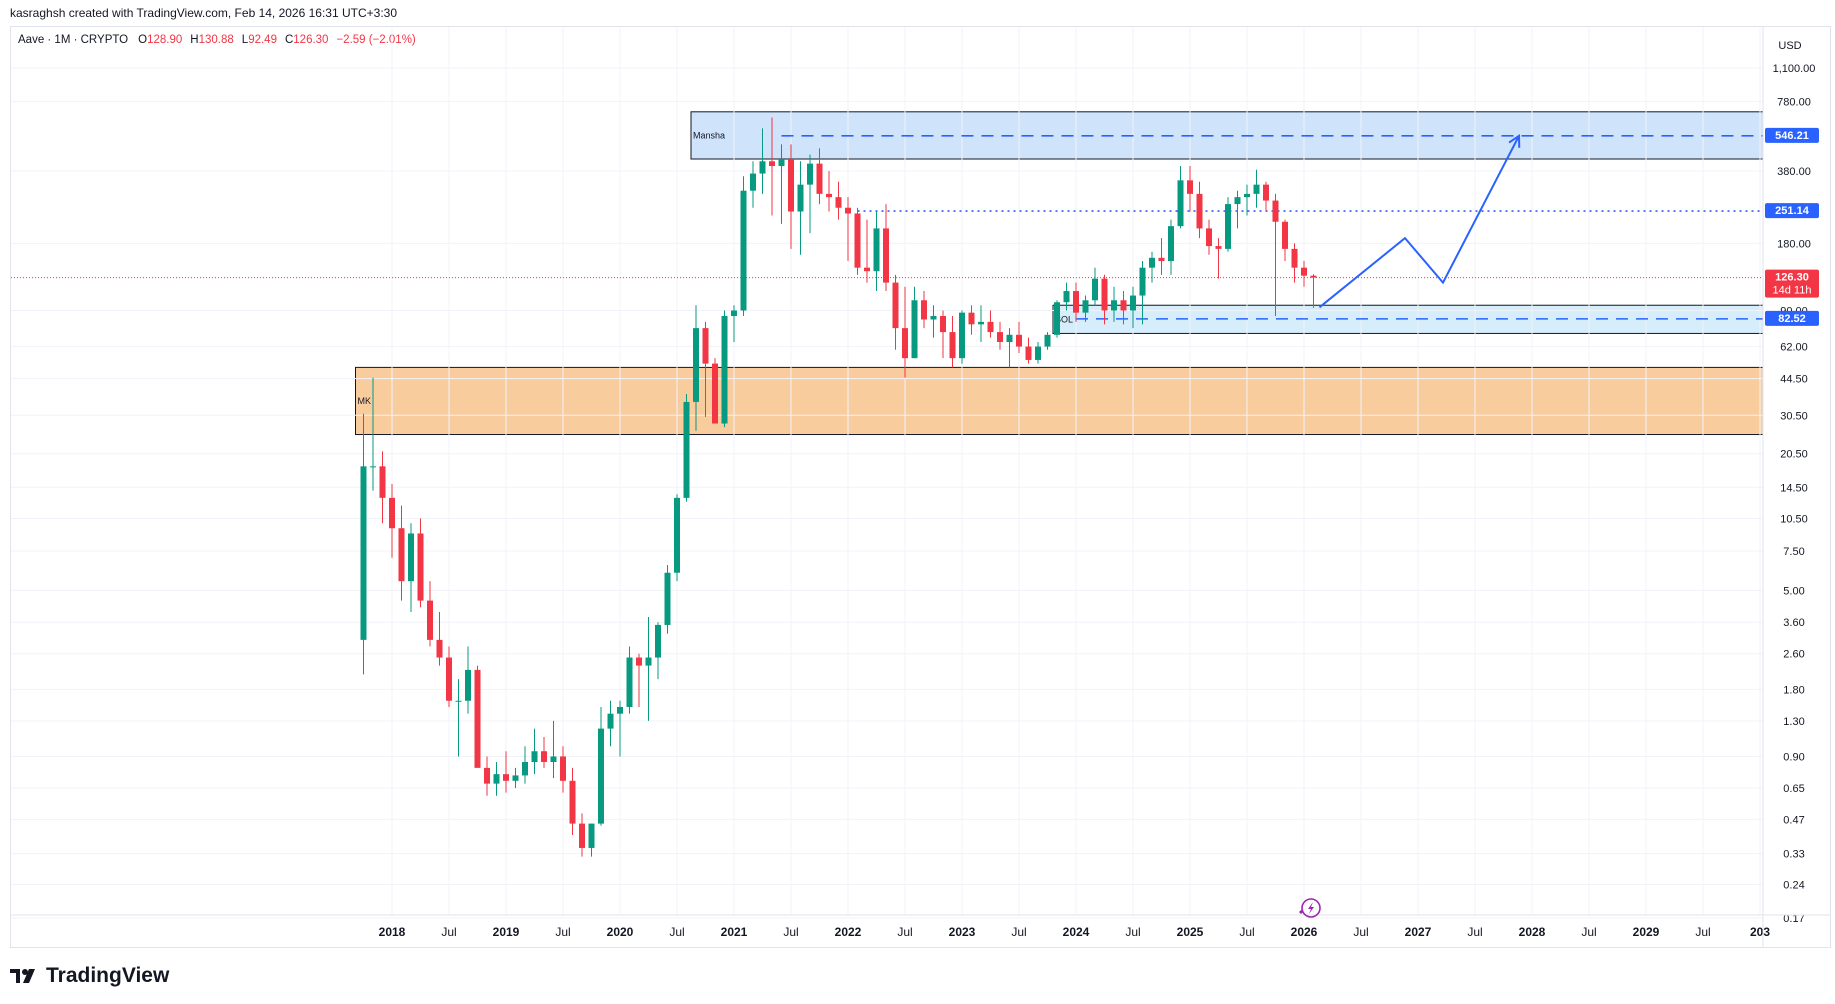  What do you see at coordinates (1310, 908) in the screenshot?
I see `lightning-icon` at bounding box center [1310, 908].